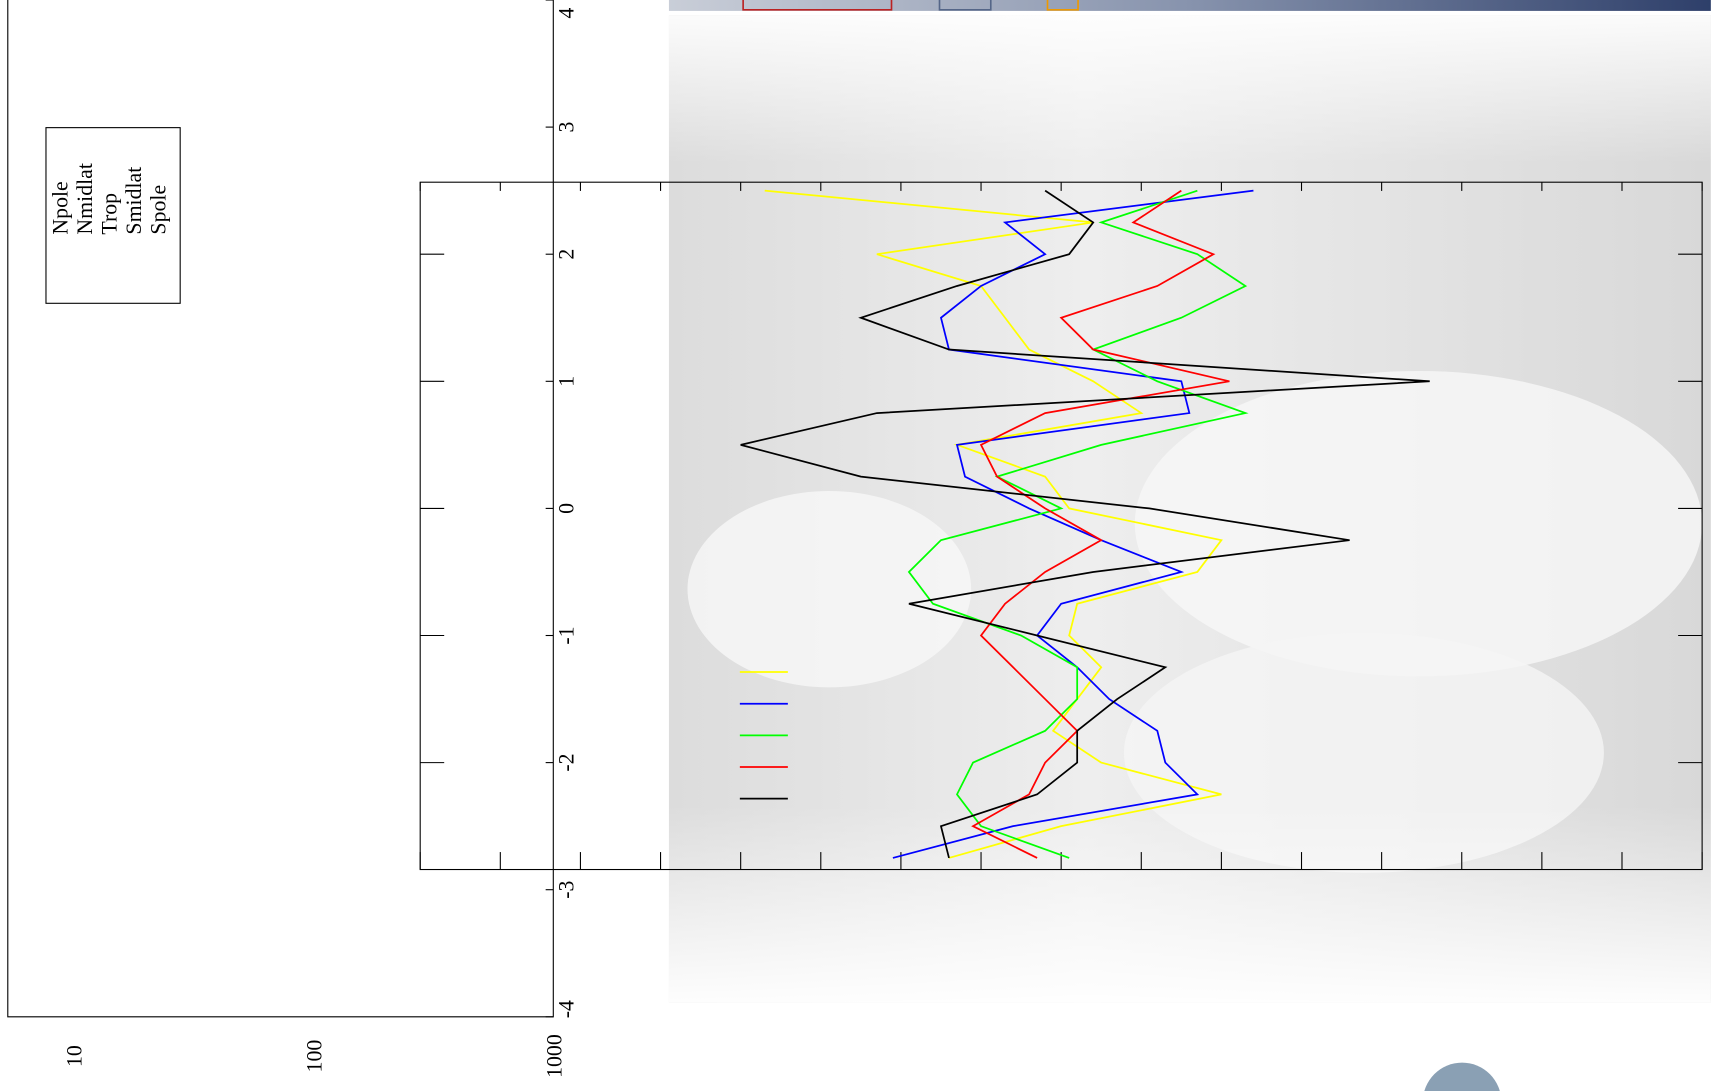 The image size is (1711, 1091). I want to click on legend-label: Npole, so click(60, 207).